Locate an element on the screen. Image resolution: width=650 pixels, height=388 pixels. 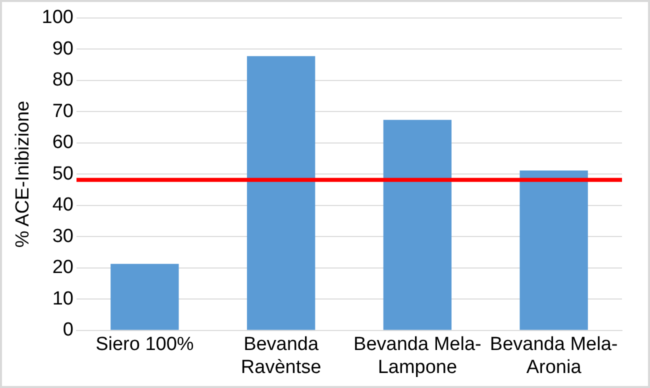
y-tick-label: 10 is located at coordinates (63, 299).